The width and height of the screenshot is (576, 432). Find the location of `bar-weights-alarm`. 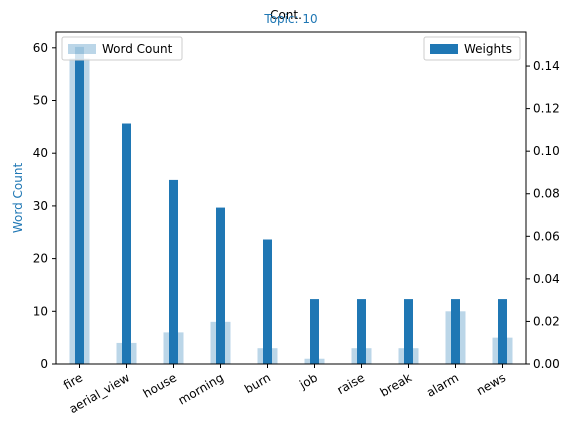

bar-weights-alarm is located at coordinates (455, 331).